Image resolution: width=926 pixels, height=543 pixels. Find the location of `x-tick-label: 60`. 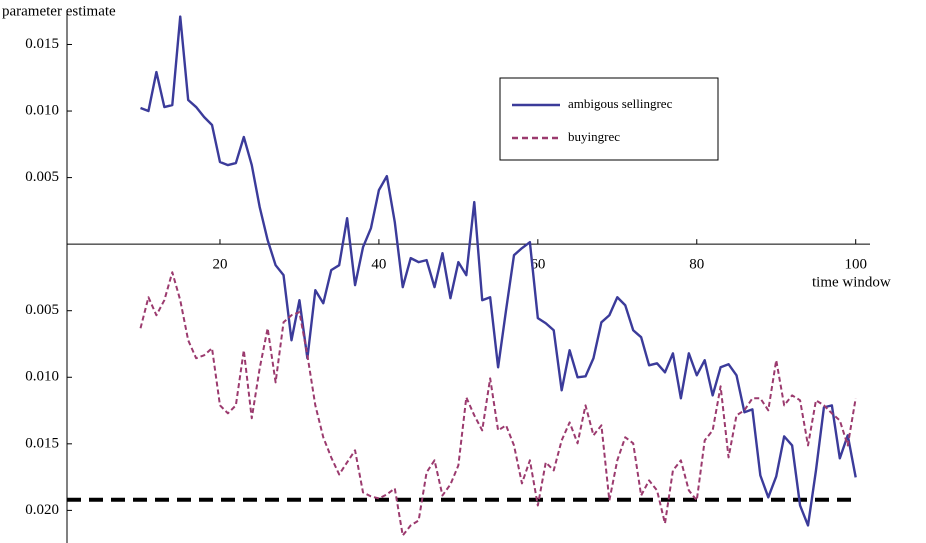

x-tick-label: 60 is located at coordinates (537, 265).